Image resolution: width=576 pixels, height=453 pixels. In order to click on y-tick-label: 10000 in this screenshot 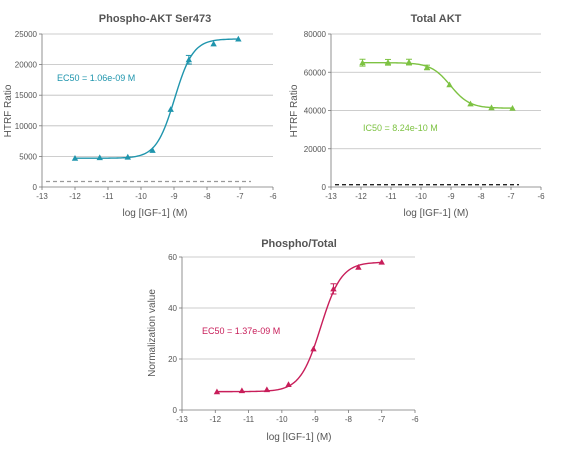, I will do `click(26, 126)`.